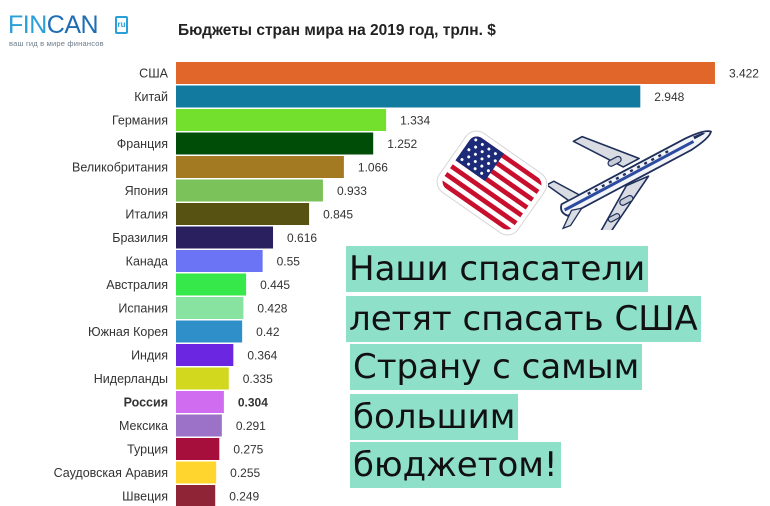 Image resolution: width=770 pixels, height=506 pixels. What do you see at coordinates (402, 144) in the screenshot?
I see `value-label-франция: 1.252` at bounding box center [402, 144].